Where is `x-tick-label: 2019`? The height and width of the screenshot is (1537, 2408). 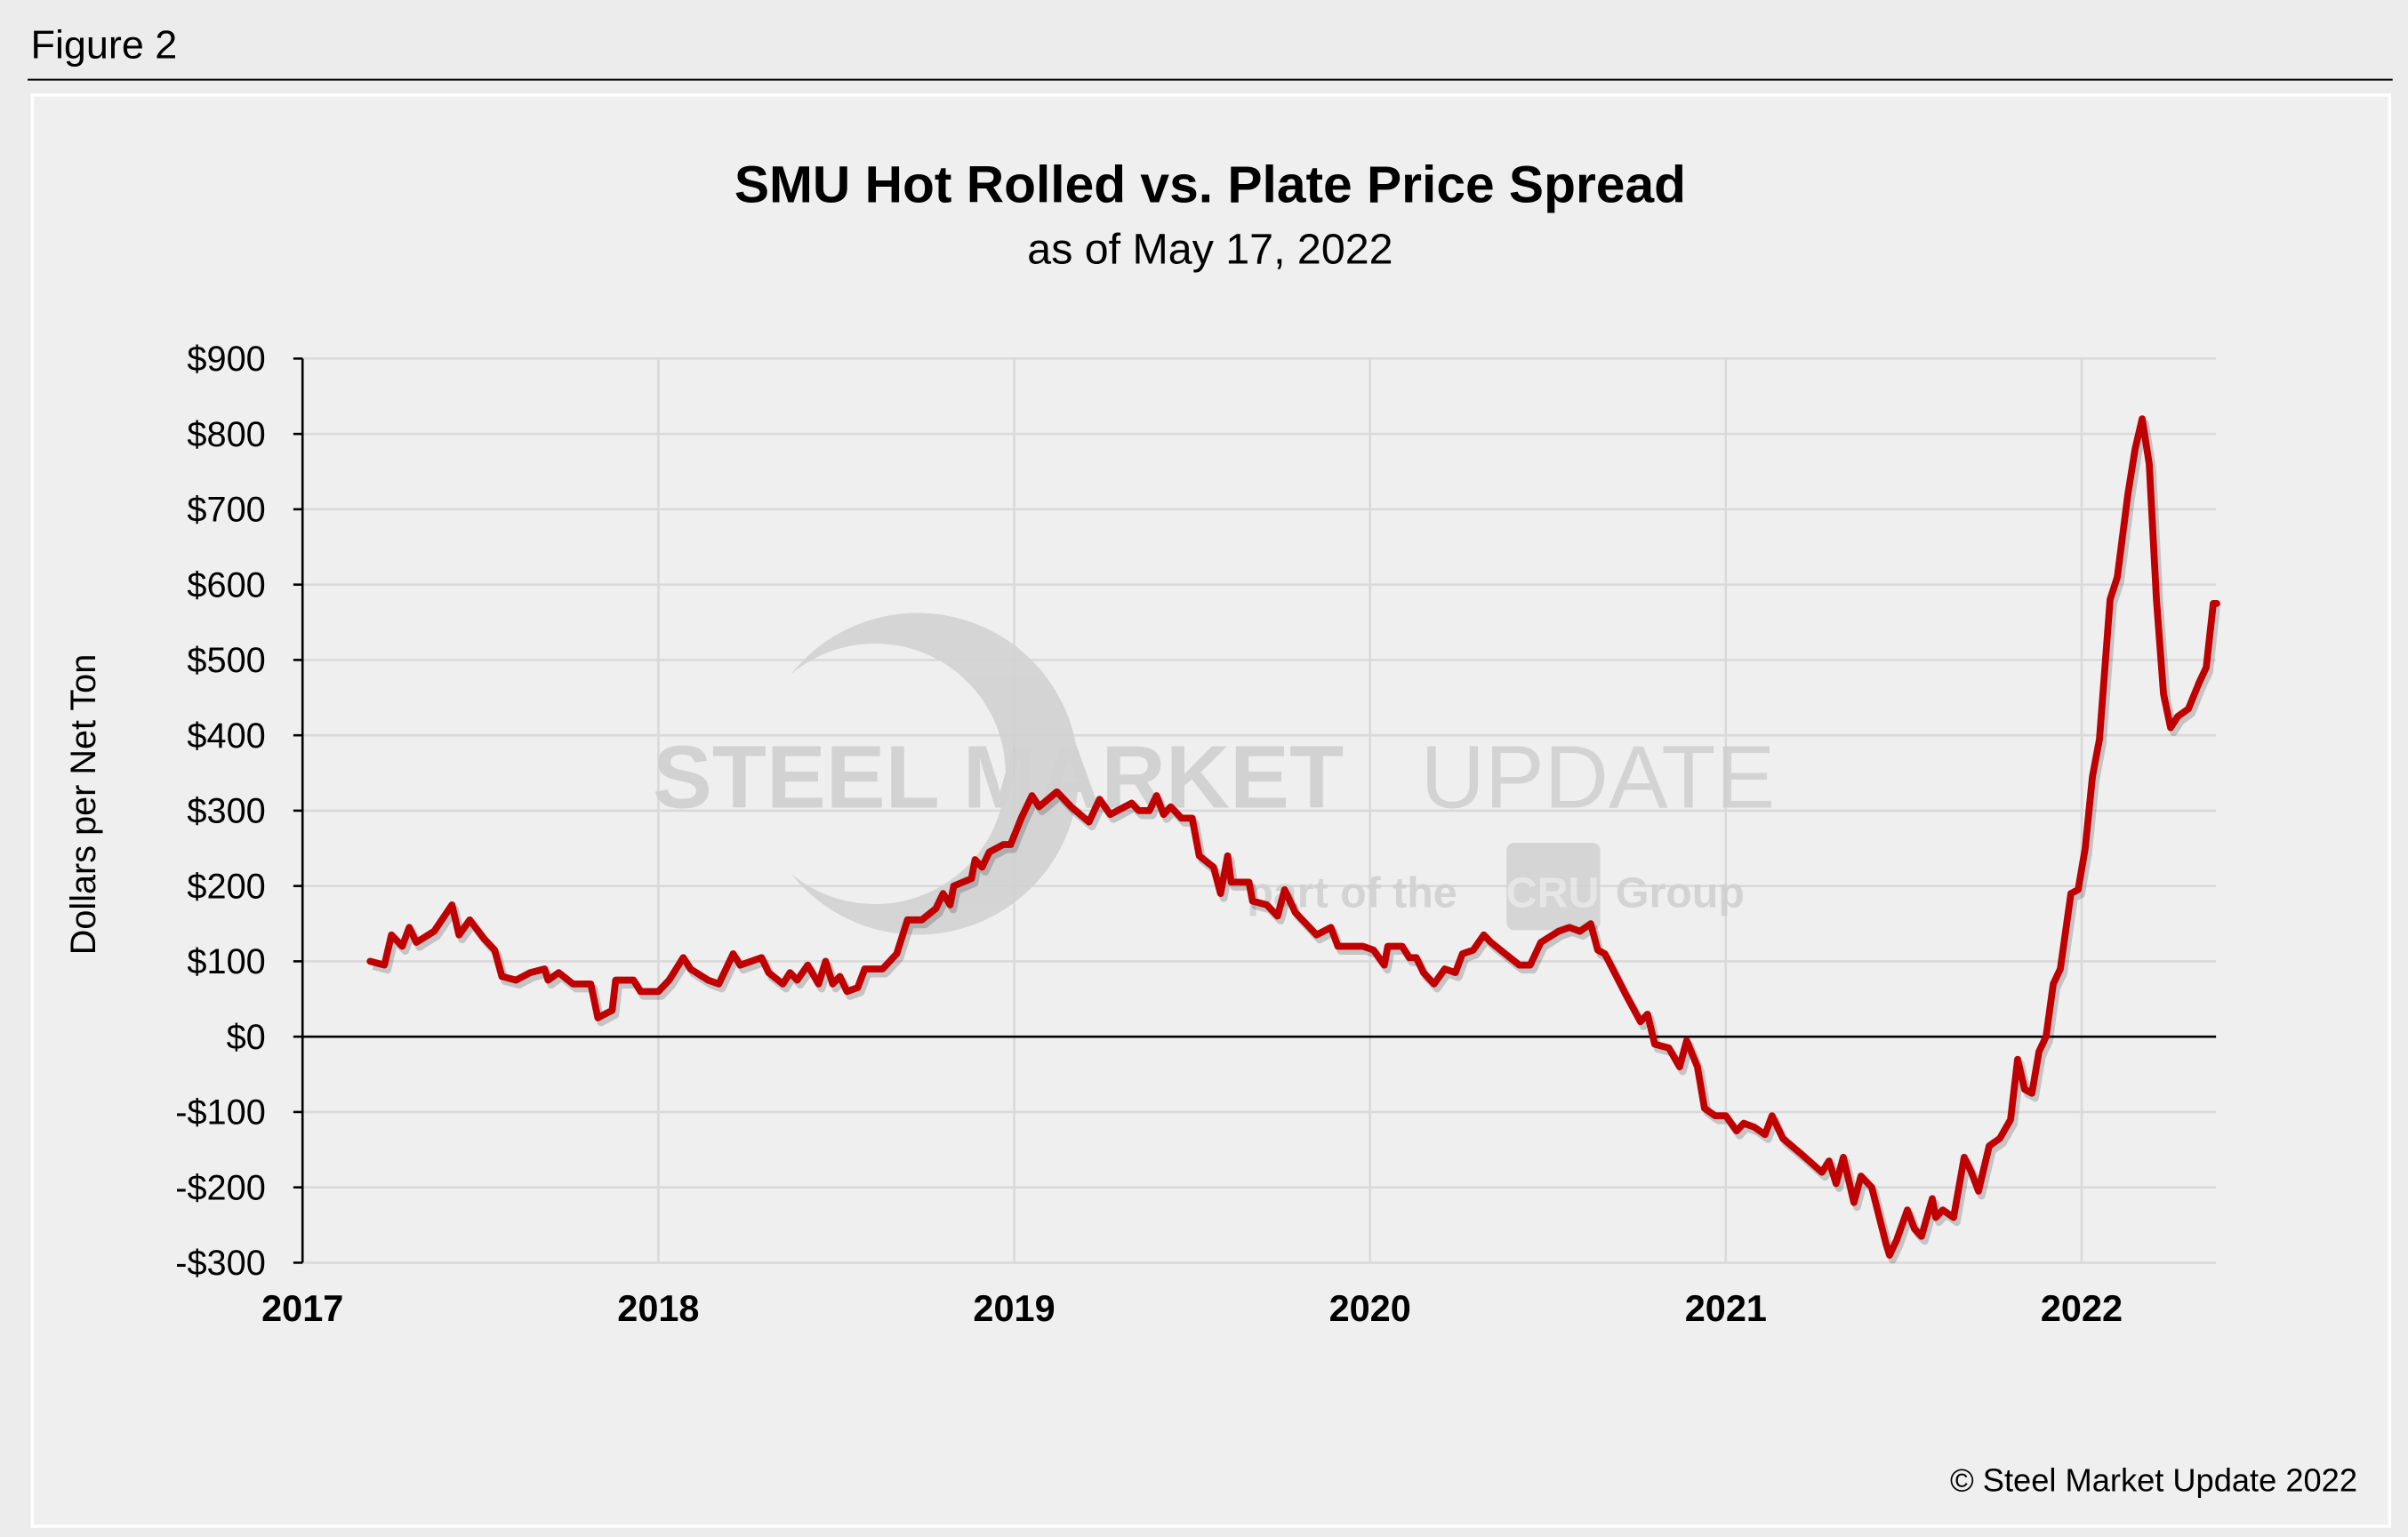
x-tick-label: 2019 is located at coordinates (1014, 1308).